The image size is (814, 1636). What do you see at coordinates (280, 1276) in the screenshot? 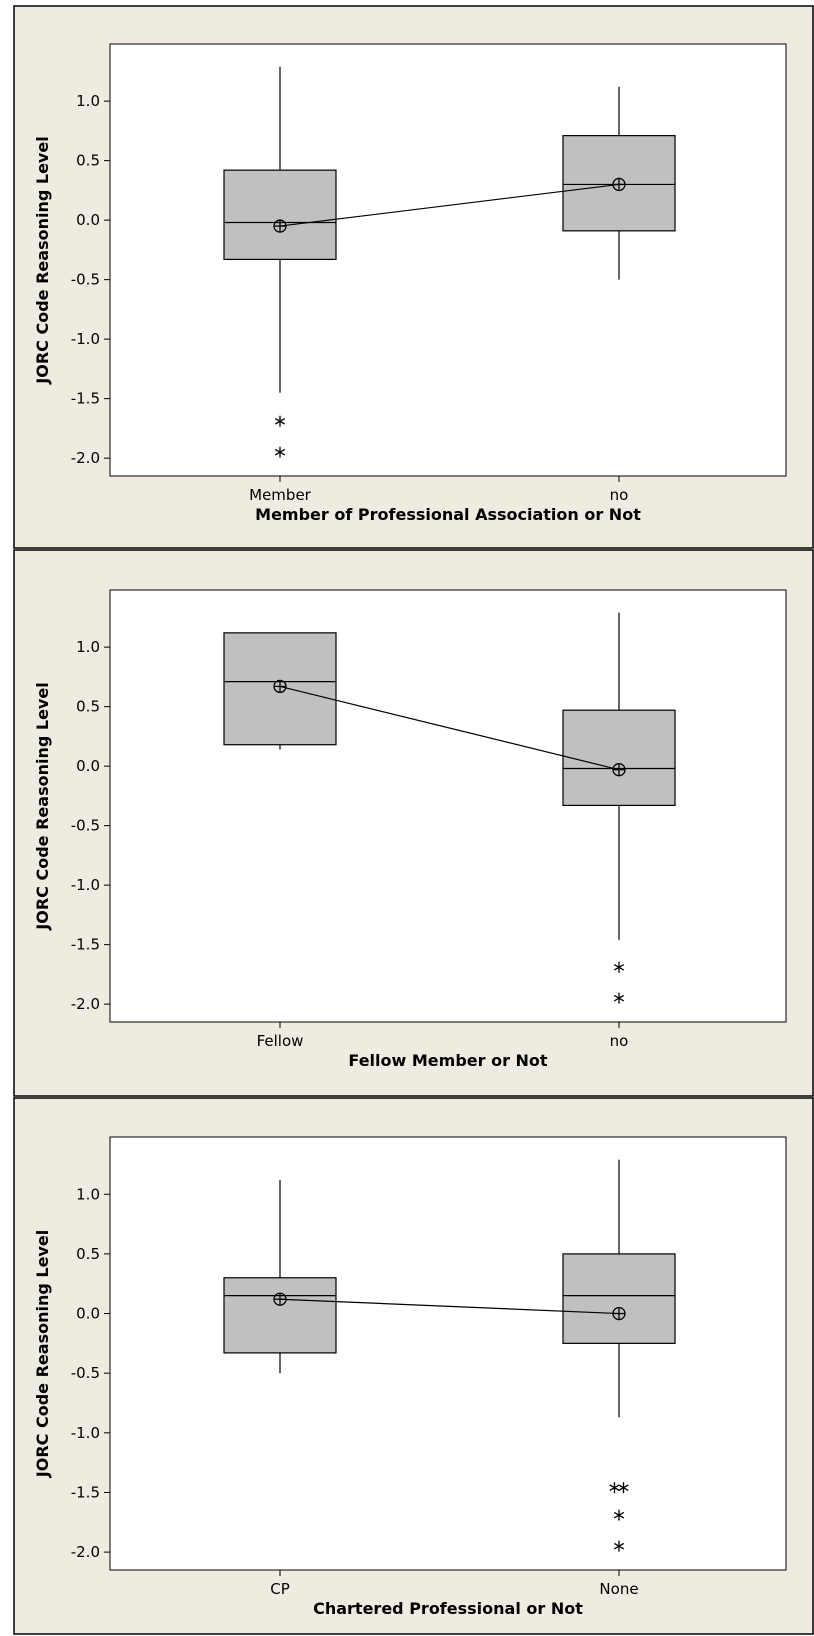
I see `box-cp` at bounding box center [280, 1276].